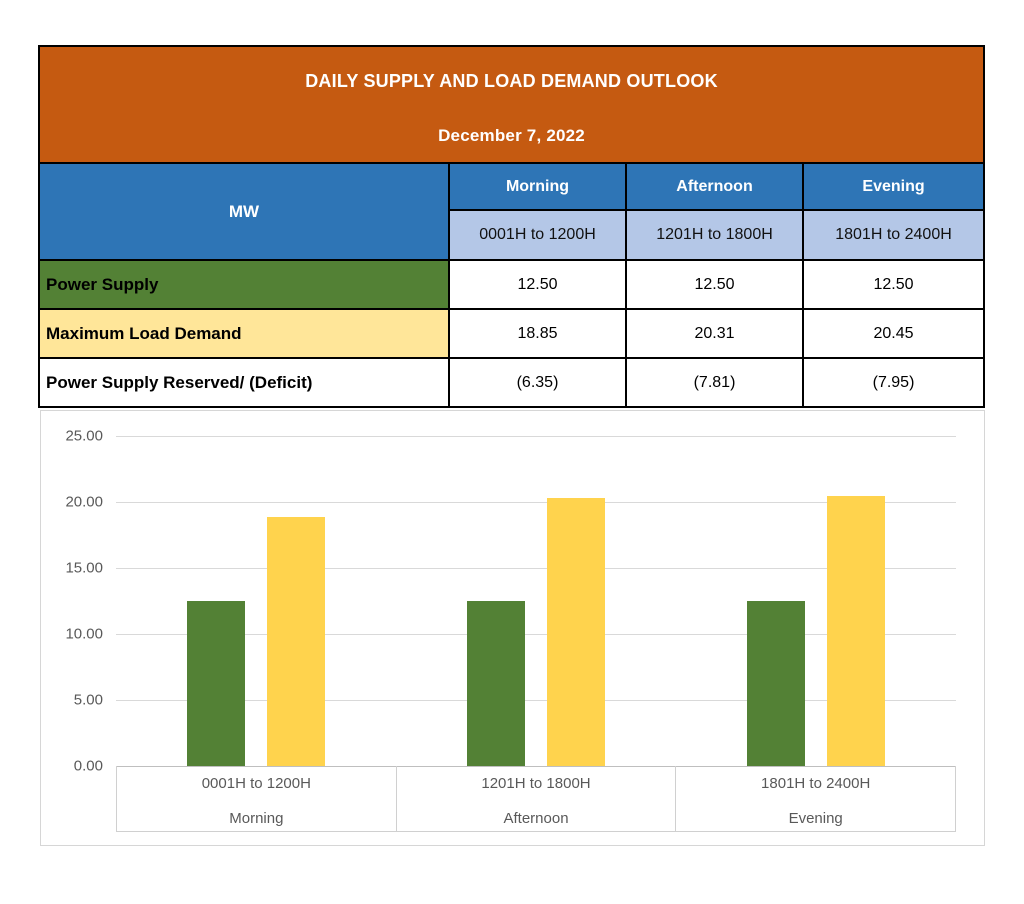 This screenshot has height=904, width=1024. Describe the element at coordinates (84, 568) in the screenshot. I see `y-tick-label: 15.00` at that location.